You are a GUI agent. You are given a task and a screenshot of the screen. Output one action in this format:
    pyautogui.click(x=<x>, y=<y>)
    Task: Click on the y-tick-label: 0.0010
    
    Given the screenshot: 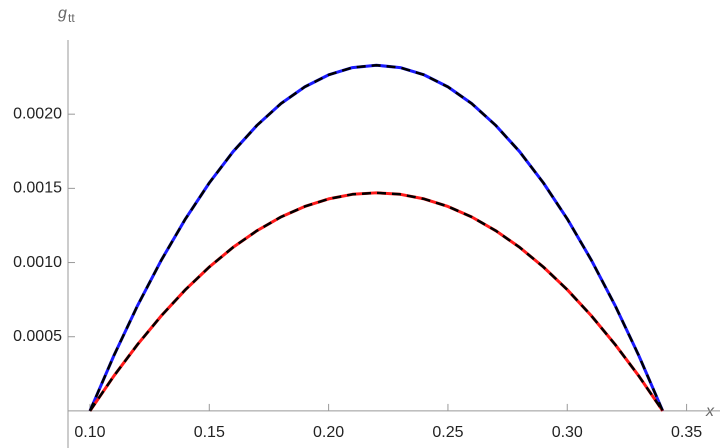 What is the action you would take?
    pyautogui.click(x=37, y=262)
    